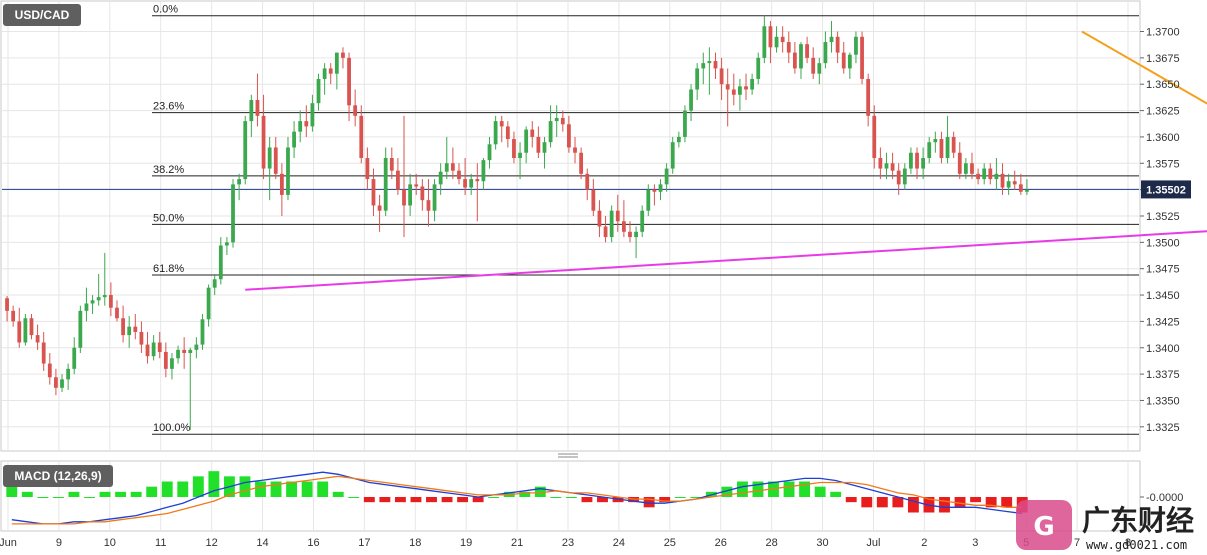 The height and width of the screenshot is (555, 1207). I want to click on x-tick-label: 10, so click(110, 543).